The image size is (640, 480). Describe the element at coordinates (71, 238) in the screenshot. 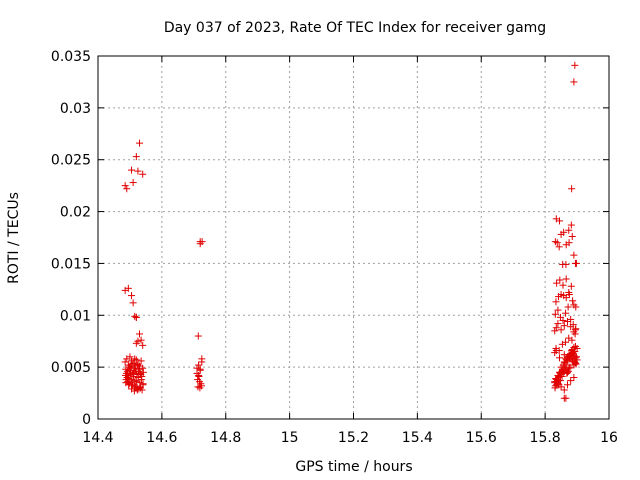

I see `y-tick-labels: 0 0.005 0.01 0.015 0.02 0.025 0.03 0.035` at that location.